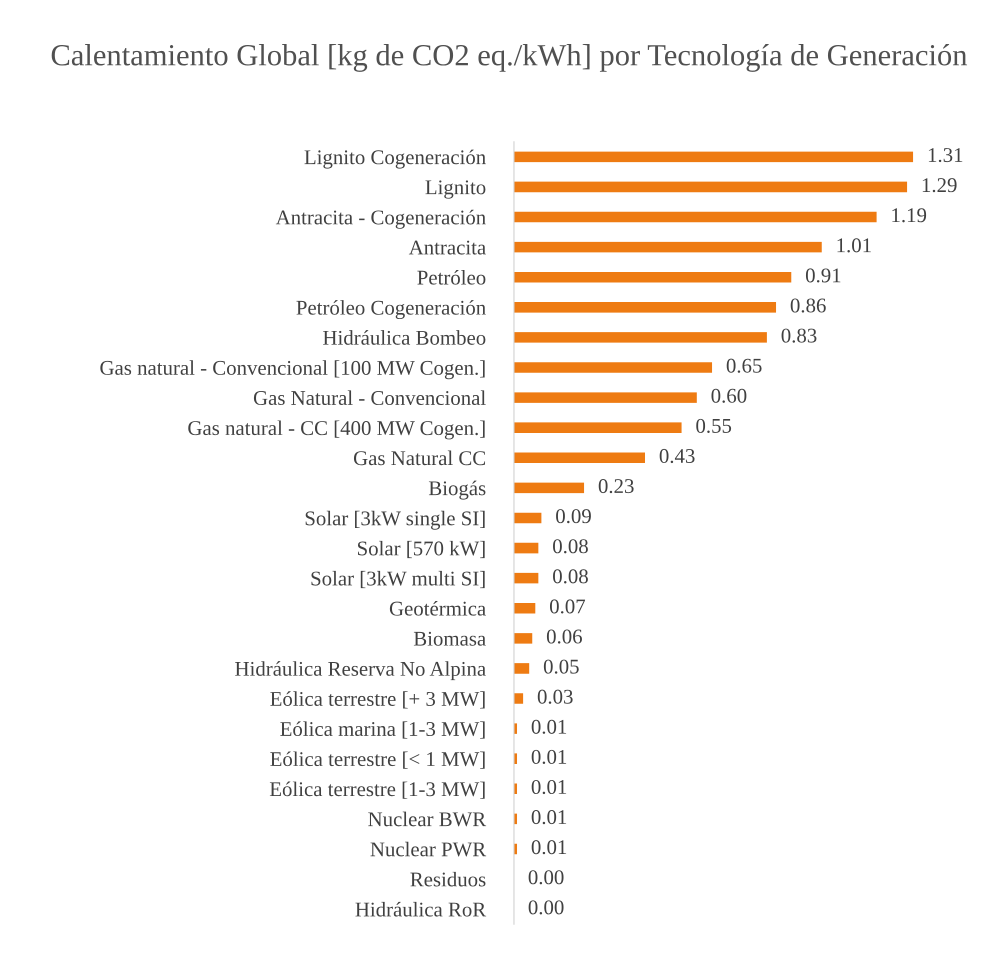 The image size is (998, 978). What do you see at coordinates (457, 490) in the screenshot?
I see `y-tick-label: Biogás` at bounding box center [457, 490].